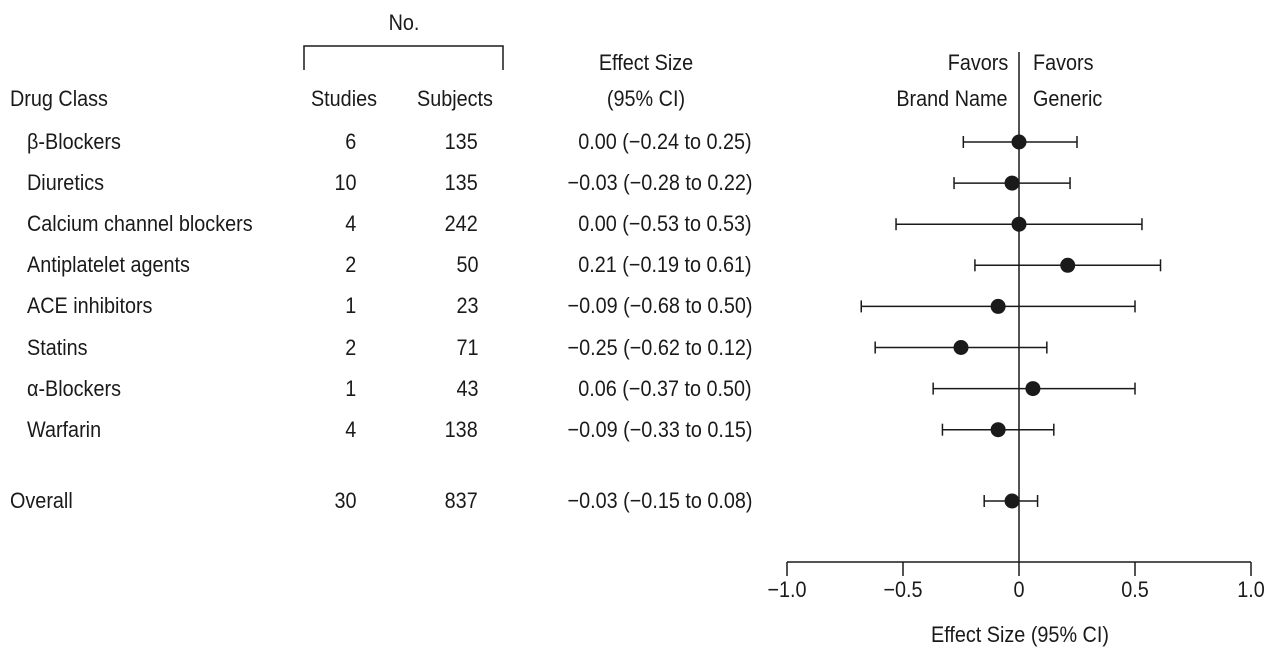  I want to click on studies-count: 10, so click(344, 183).